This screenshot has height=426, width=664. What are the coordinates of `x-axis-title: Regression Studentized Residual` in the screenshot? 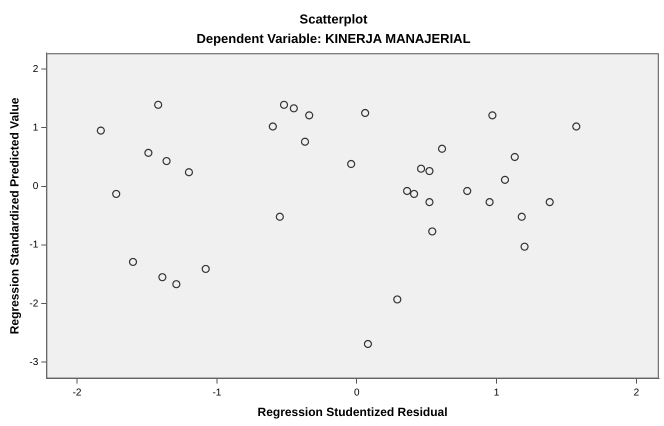 It's located at (353, 412).